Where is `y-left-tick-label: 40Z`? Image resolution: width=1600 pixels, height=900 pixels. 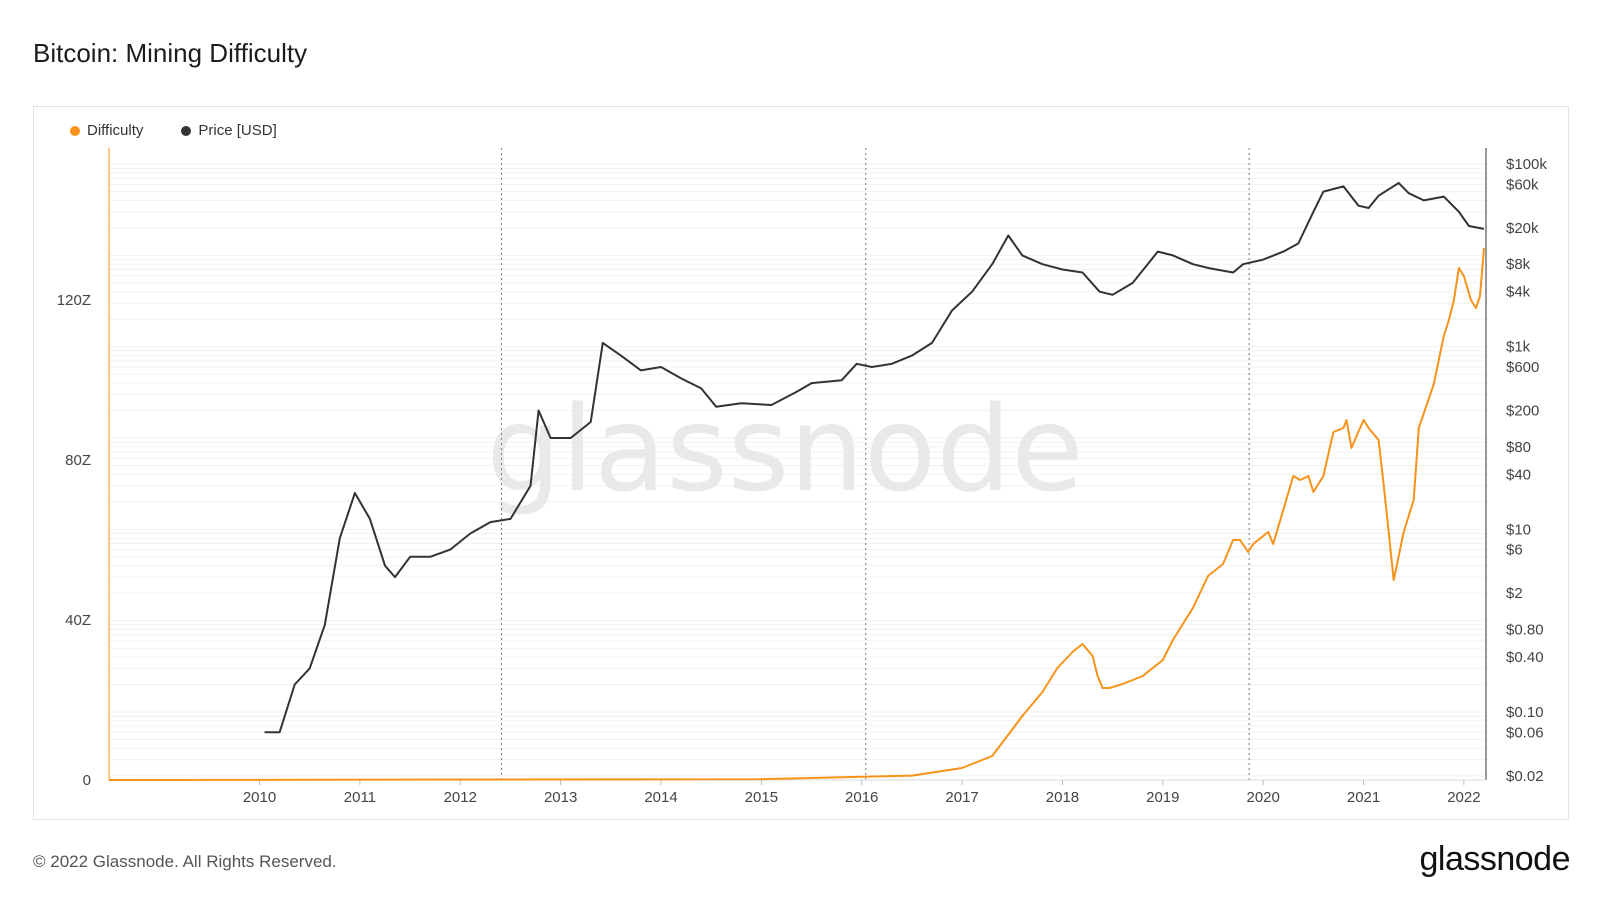
y-left-tick-label: 40Z is located at coordinates (78, 620).